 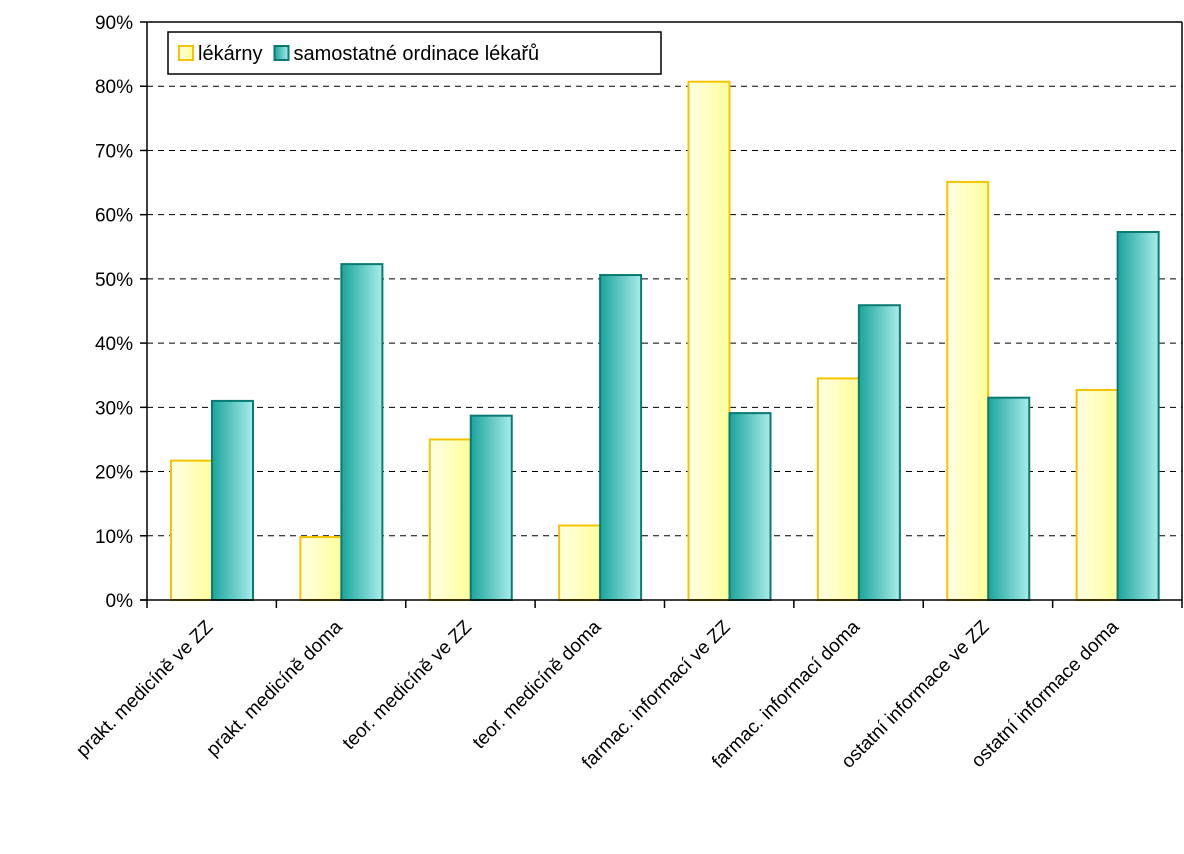 What do you see at coordinates (362, 432) in the screenshot?
I see `bar-s1-c1` at bounding box center [362, 432].